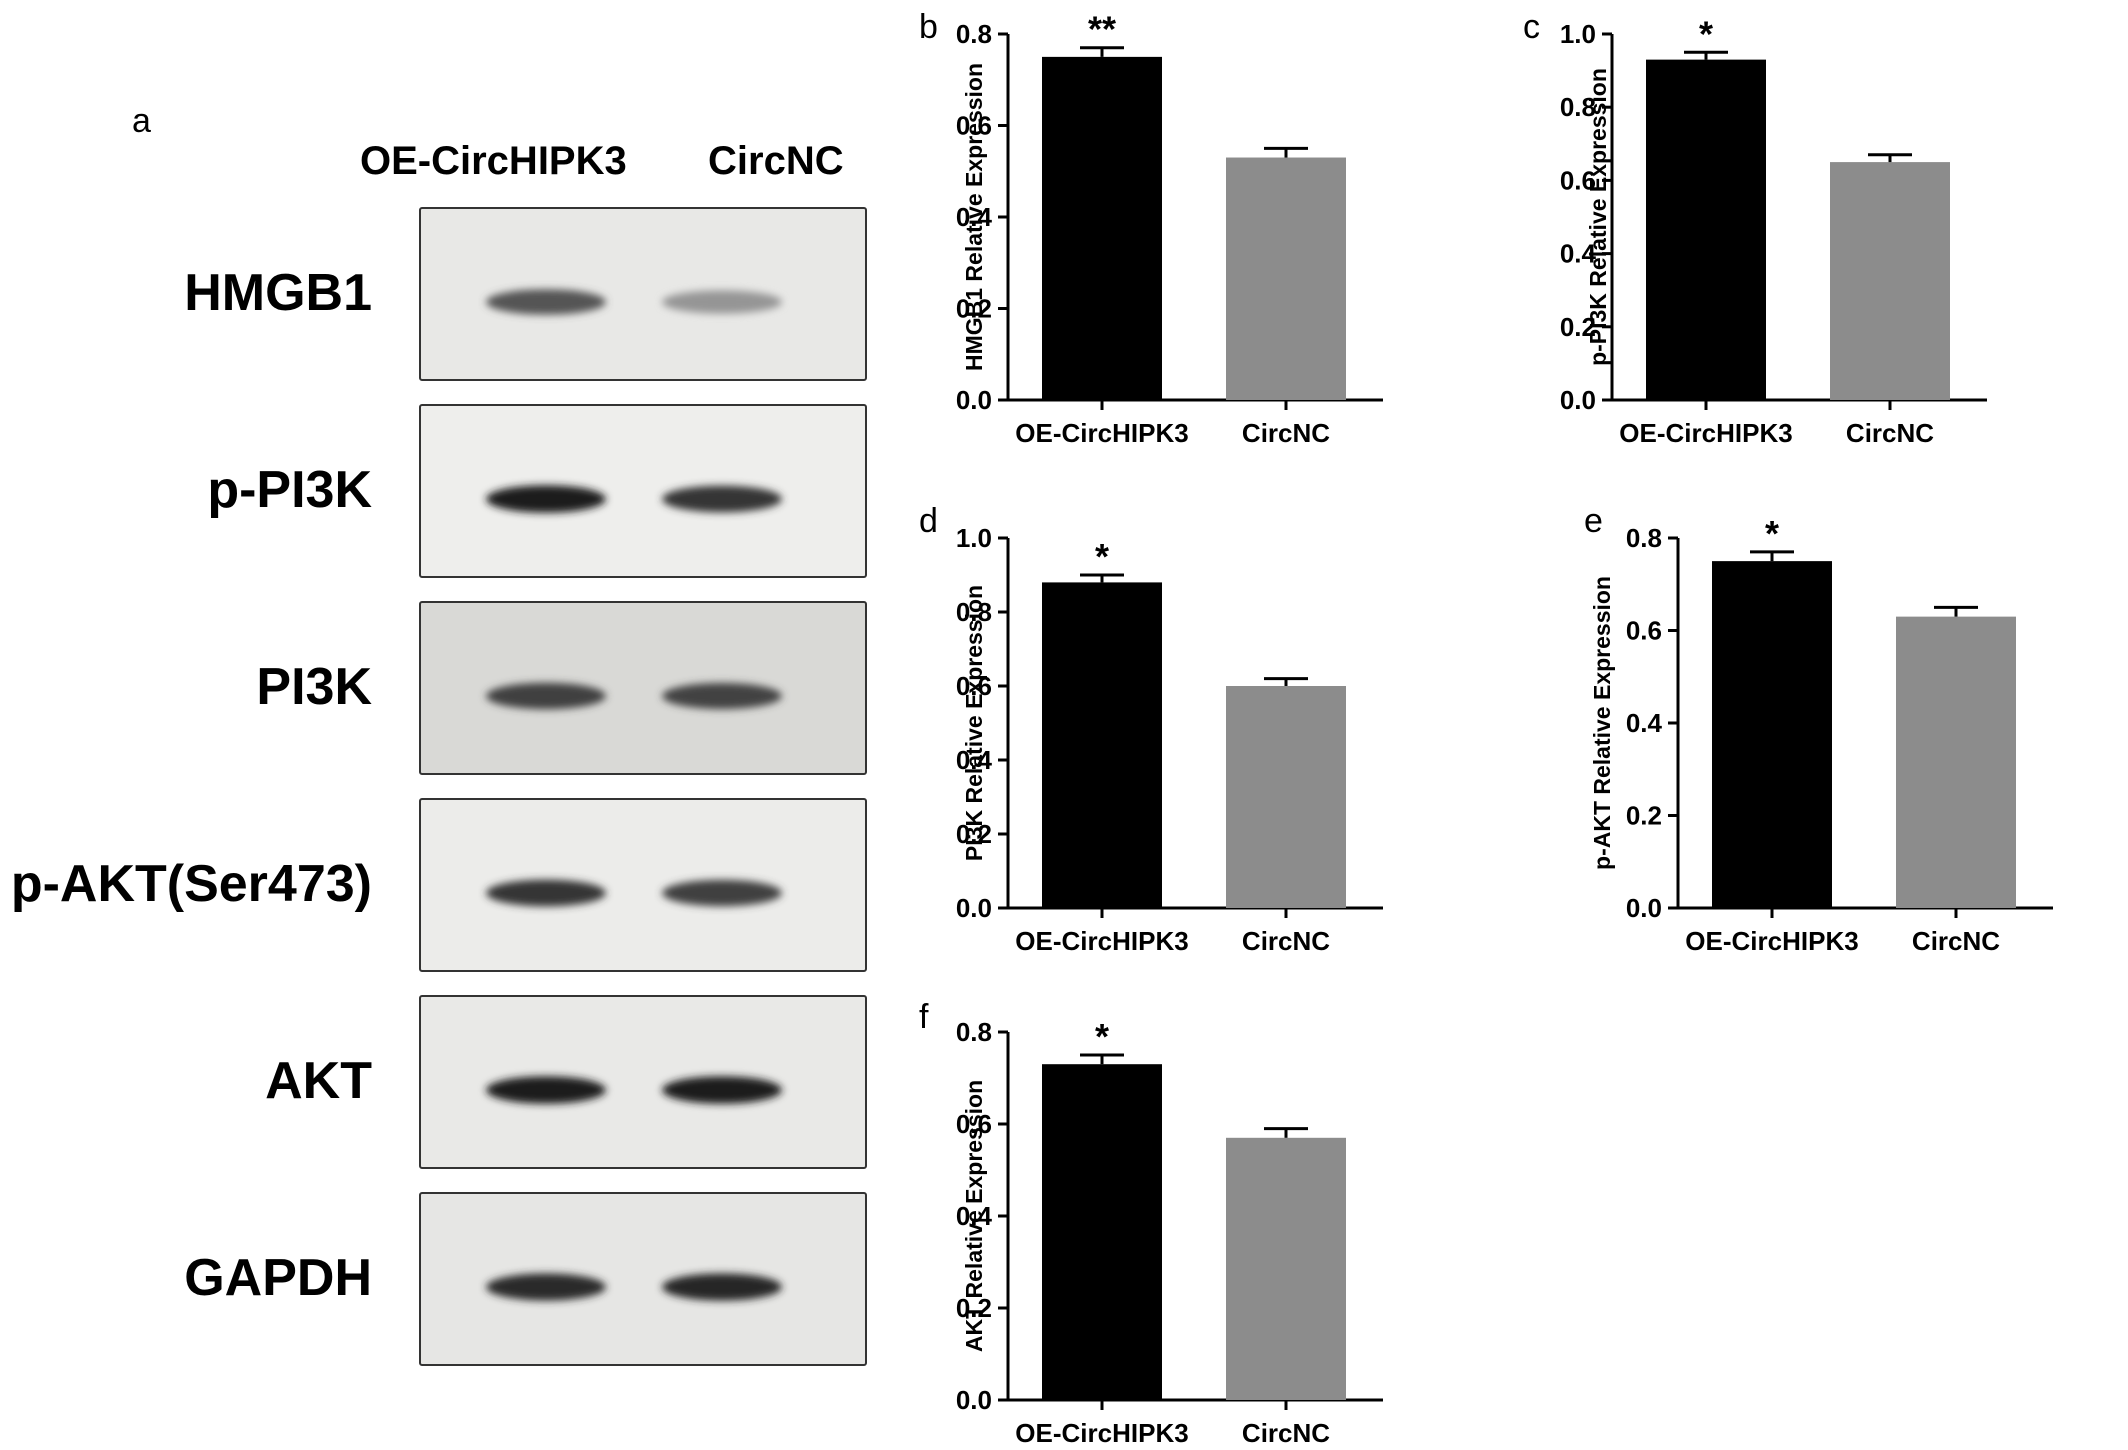 The height and width of the screenshot is (1450, 2128). What do you see at coordinates (1598, 217) in the screenshot?
I see `y-axis-label: p-PI3K Relative Expression` at bounding box center [1598, 217].